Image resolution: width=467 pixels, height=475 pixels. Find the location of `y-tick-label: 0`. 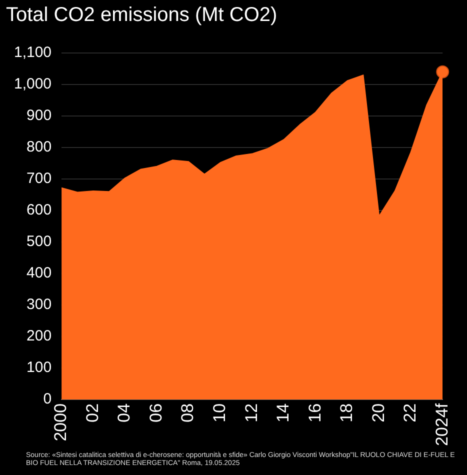

y-tick-label: 0 is located at coordinates (47, 399).